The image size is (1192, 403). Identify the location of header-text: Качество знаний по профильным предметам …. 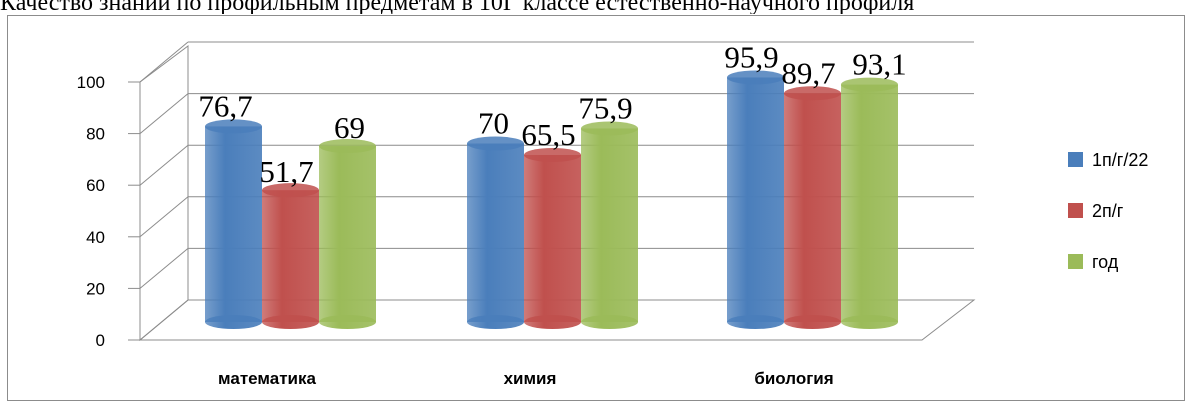
(457, 7).